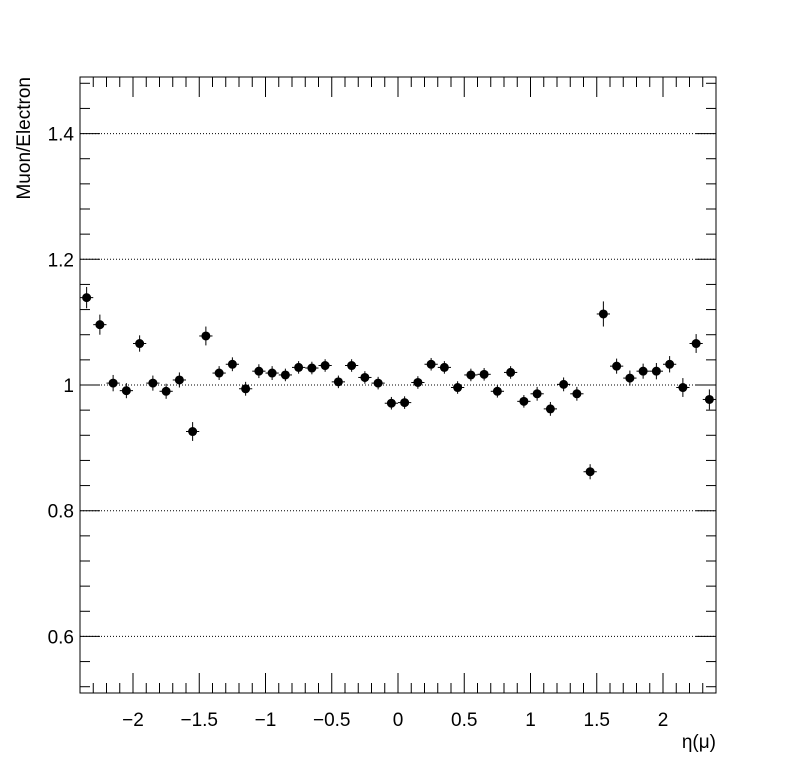  I want to click on x-axis-title: η(μ), so click(699, 742).